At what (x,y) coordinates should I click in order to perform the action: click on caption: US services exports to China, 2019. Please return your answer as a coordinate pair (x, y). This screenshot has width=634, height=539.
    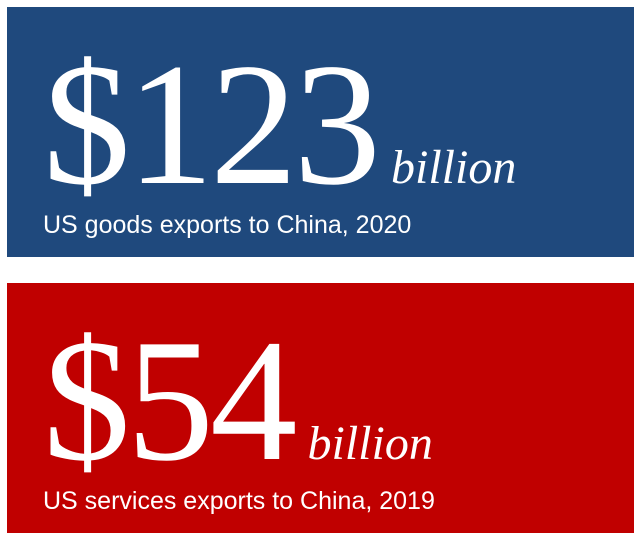
    Looking at the image, I should click on (239, 501).